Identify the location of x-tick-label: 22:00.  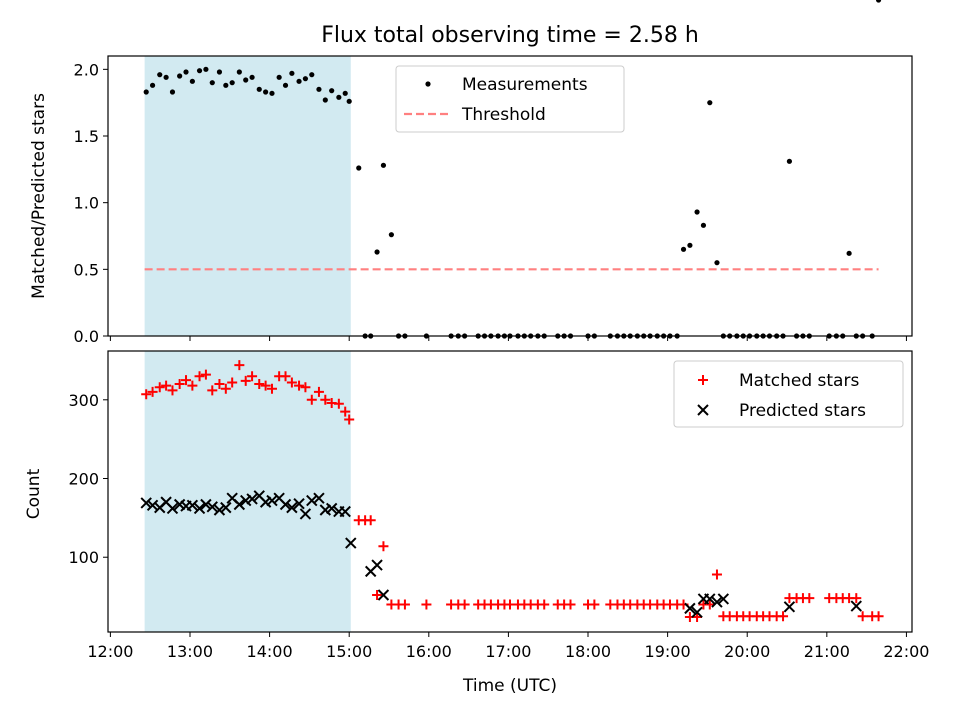
(906, 651).